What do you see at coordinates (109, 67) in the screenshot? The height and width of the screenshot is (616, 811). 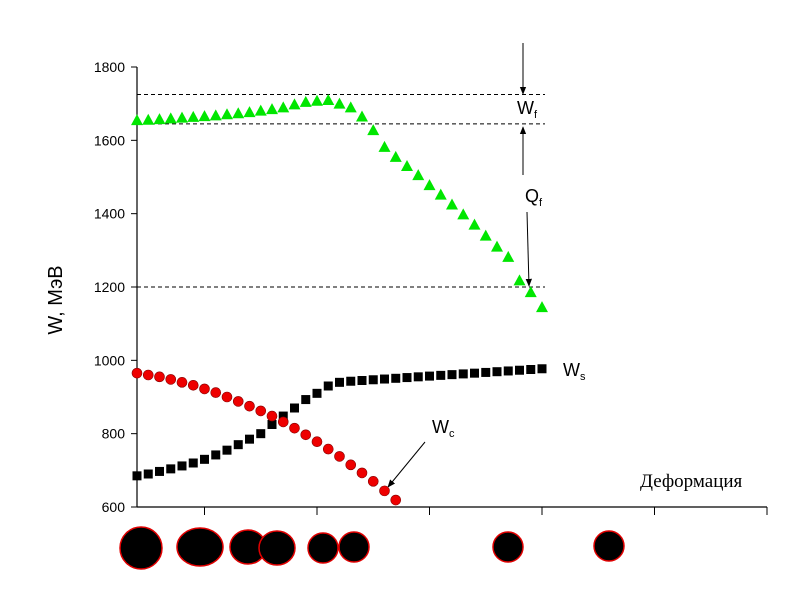 I see `y-tick-label: 1800` at bounding box center [109, 67].